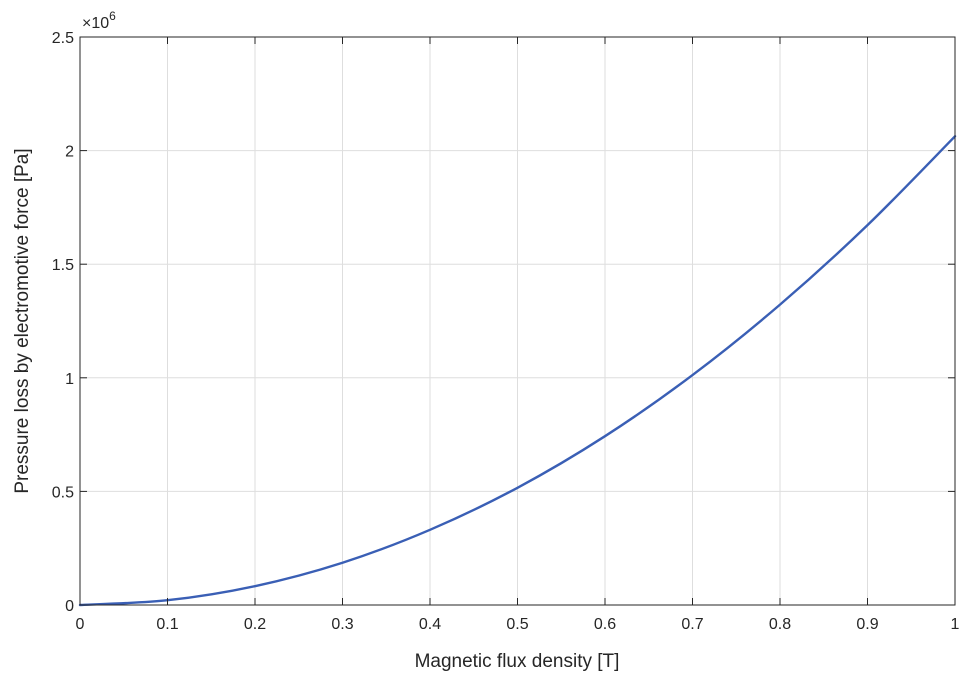  I want to click on x-tick-label: 0.5, so click(517, 624).